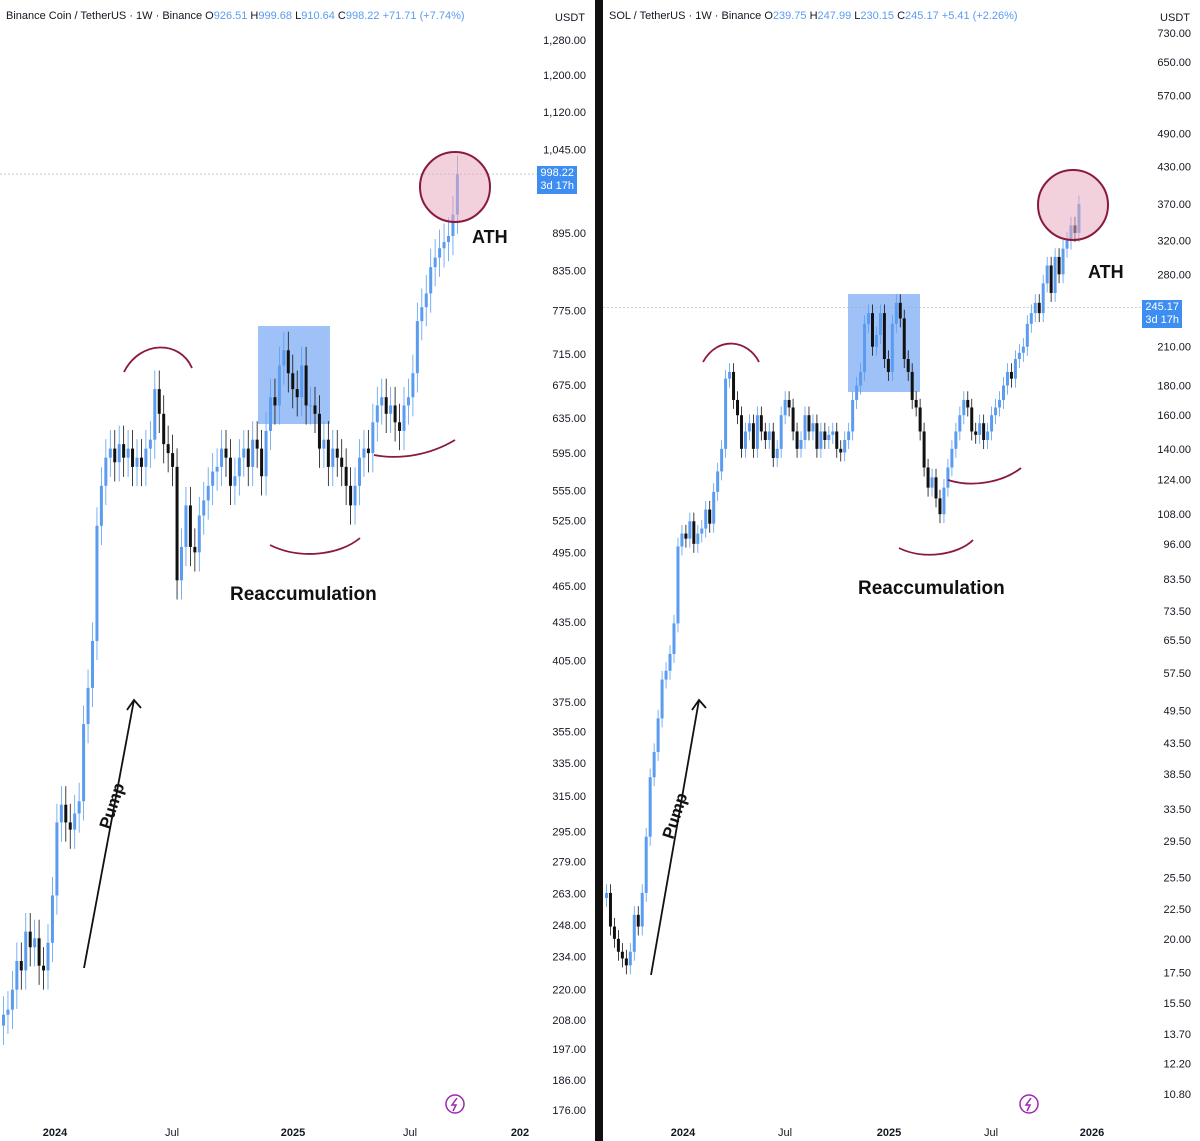 This screenshot has width=1200, height=1141. Describe the element at coordinates (144, 16) in the screenshot. I see `interval: 1W` at that location.